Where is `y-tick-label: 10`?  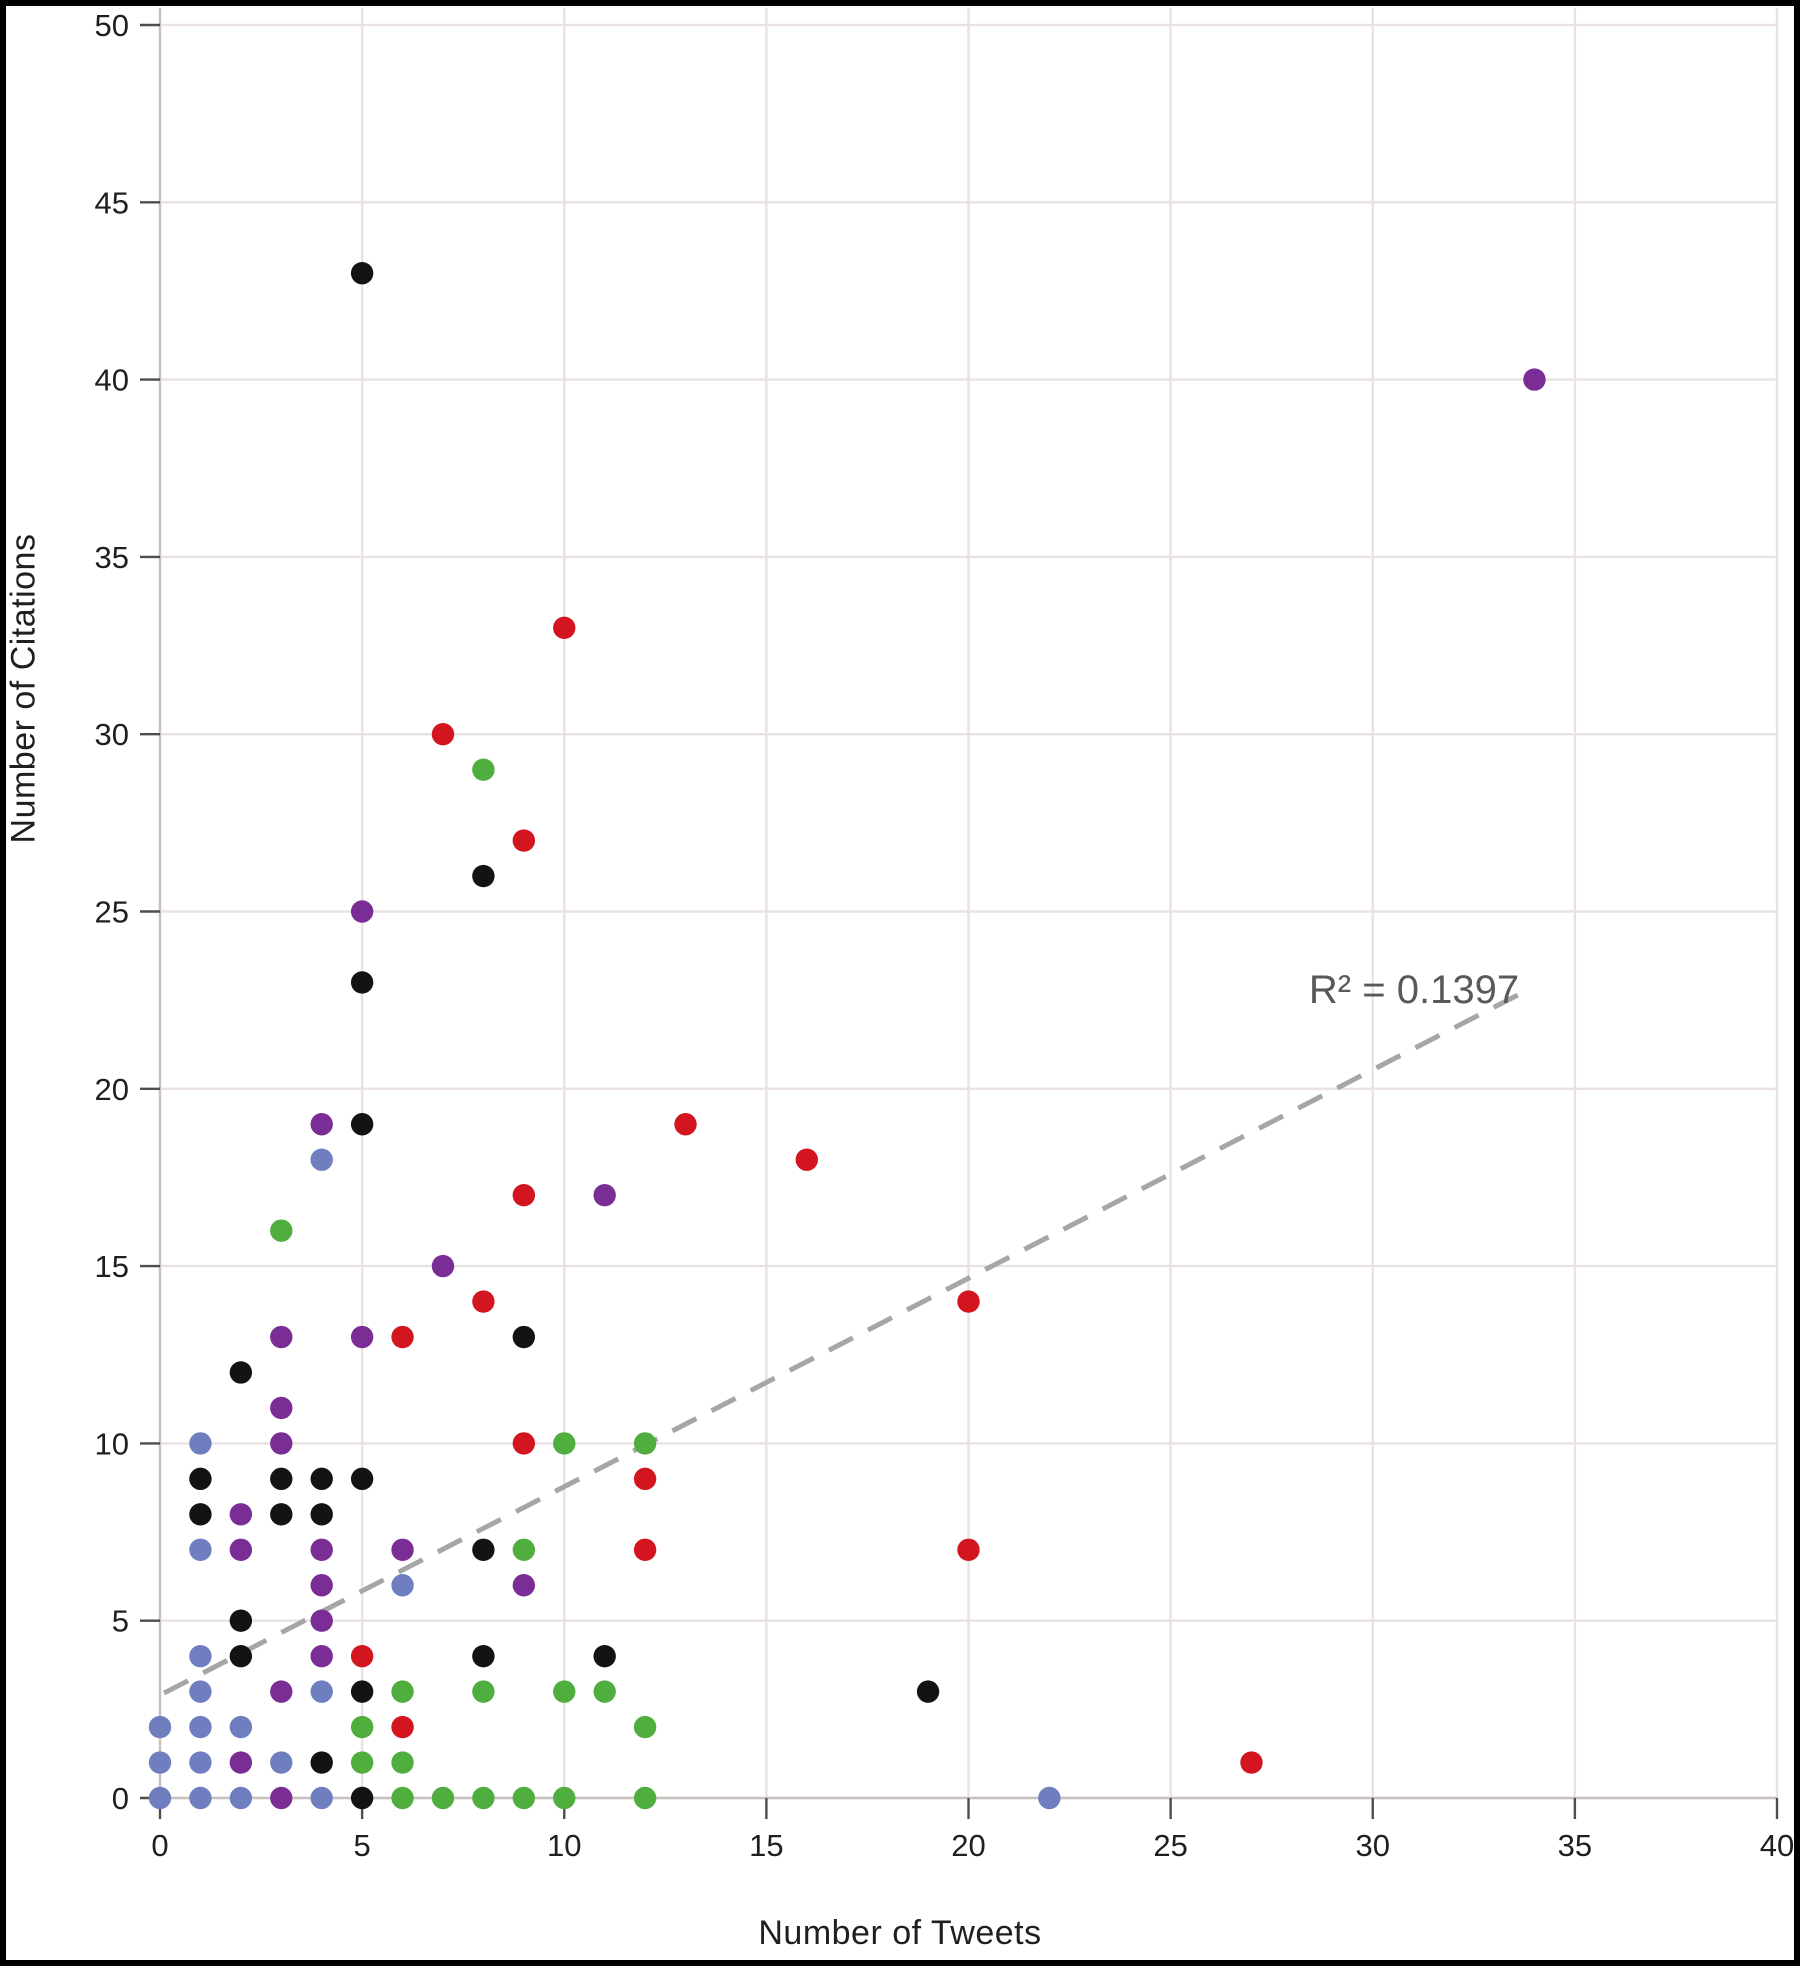 y-tick-label: 10 is located at coordinates (112, 1443).